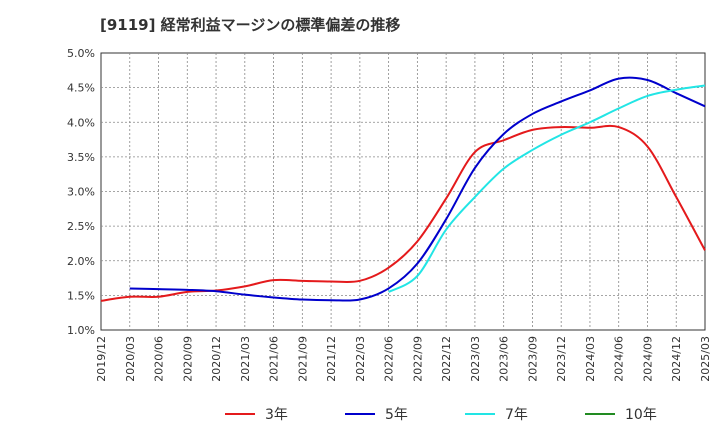  I want to click on x-tick-label: 2024/09, so click(647, 359).